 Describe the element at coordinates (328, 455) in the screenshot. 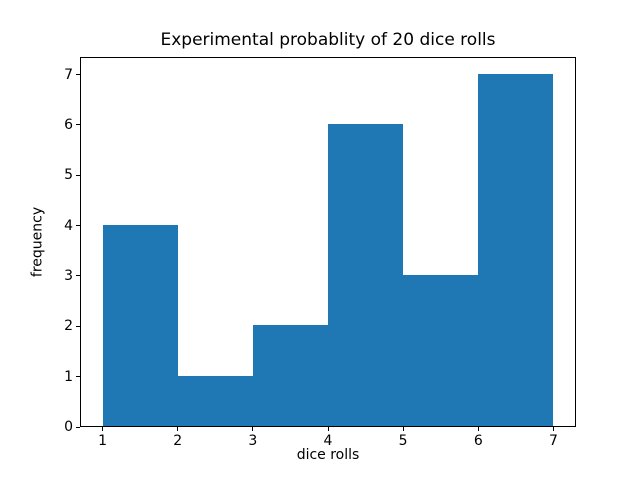

I see `x-axis-label: dice rolls` at that location.